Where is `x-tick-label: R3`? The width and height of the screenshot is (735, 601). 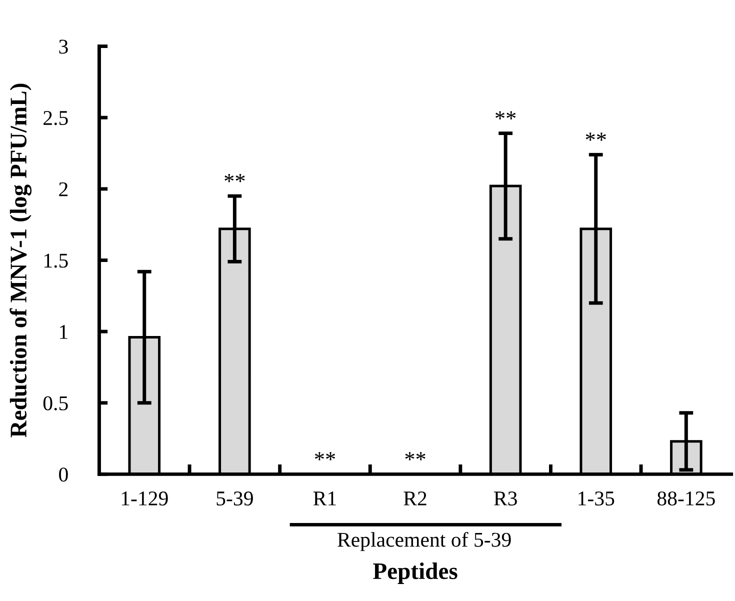
x-tick-label: R3 is located at coordinates (505, 499).